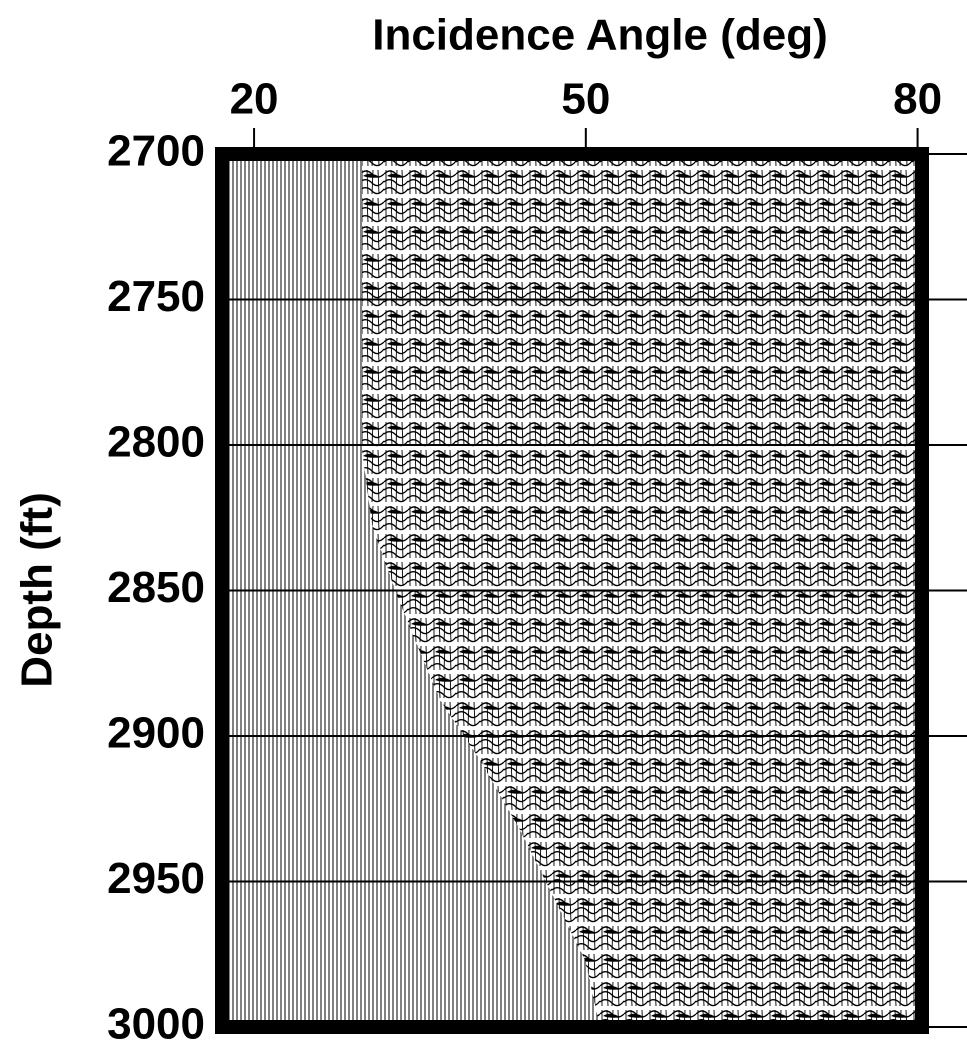  Describe the element at coordinates (156, 442) in the screenshot. I see `y-tick-label: 2800` at that location.